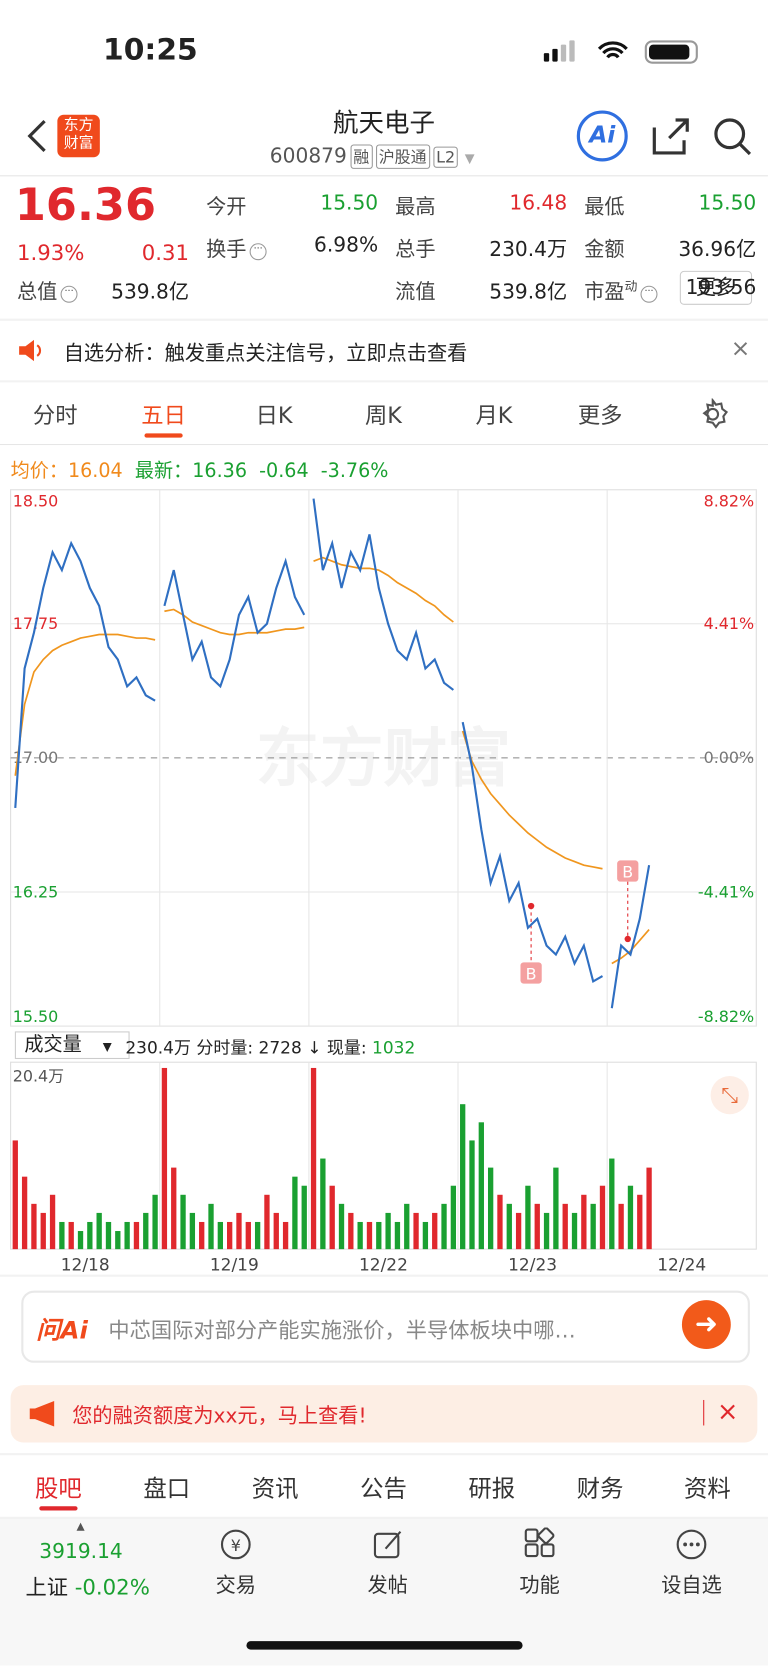  What do you see at coordinates (308, 156) in the screenshot?
I see `stock-code: 600879` at bounding box center [308, 156].